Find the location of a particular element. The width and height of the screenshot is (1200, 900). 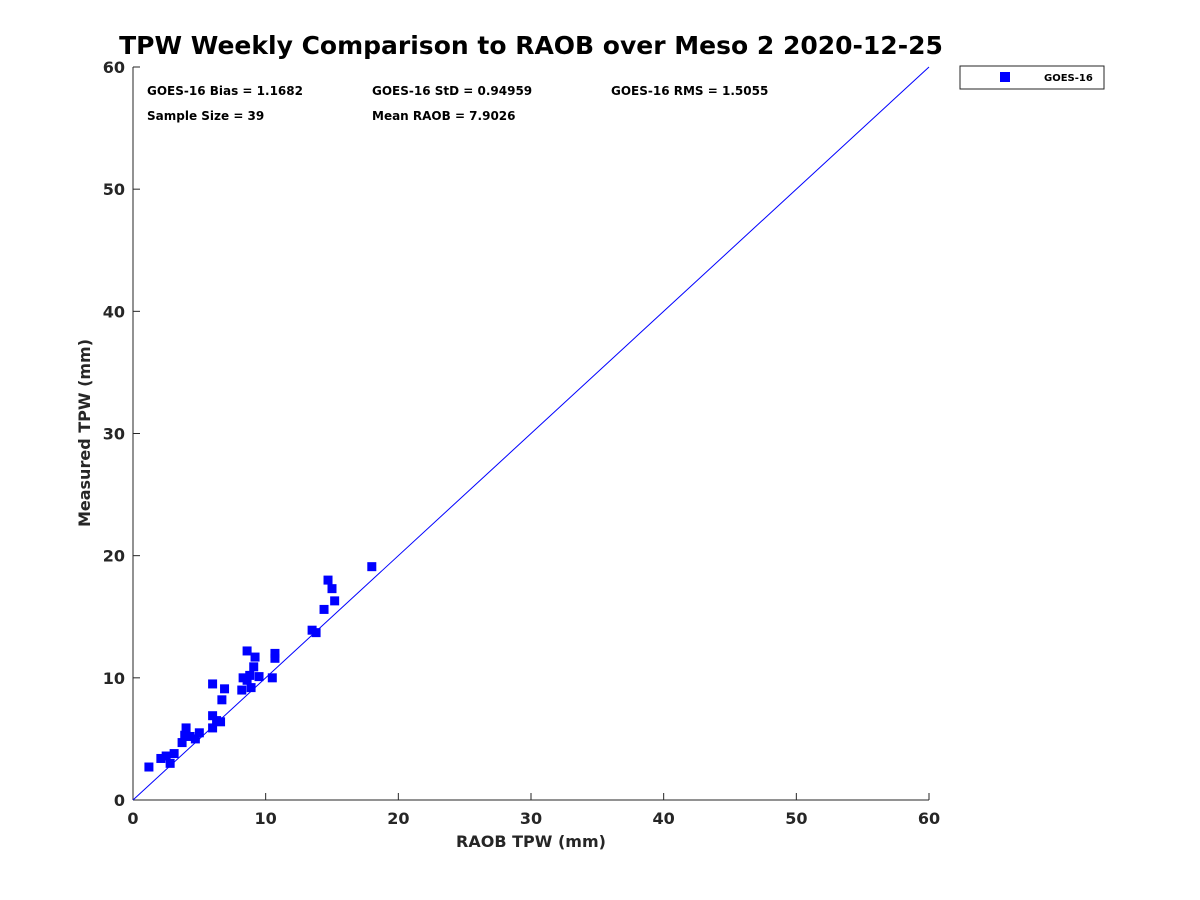

x-ticks: 0 10 20 30 40 50 60 is located at coordinates (533, 810).